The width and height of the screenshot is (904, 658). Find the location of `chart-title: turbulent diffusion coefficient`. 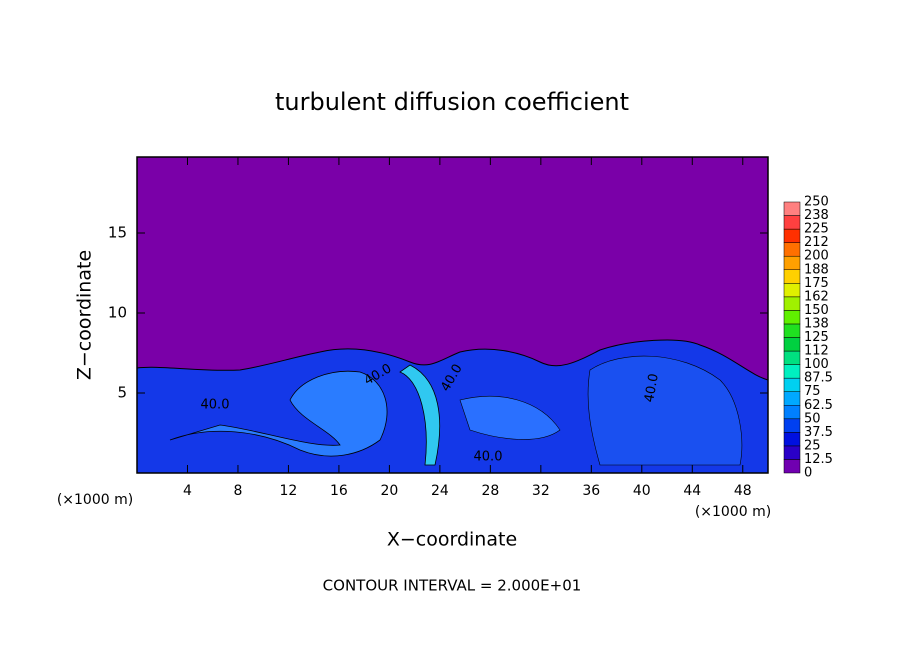

chart-title: turbulent diffusion coefficient is located at coordinates (452, 102).